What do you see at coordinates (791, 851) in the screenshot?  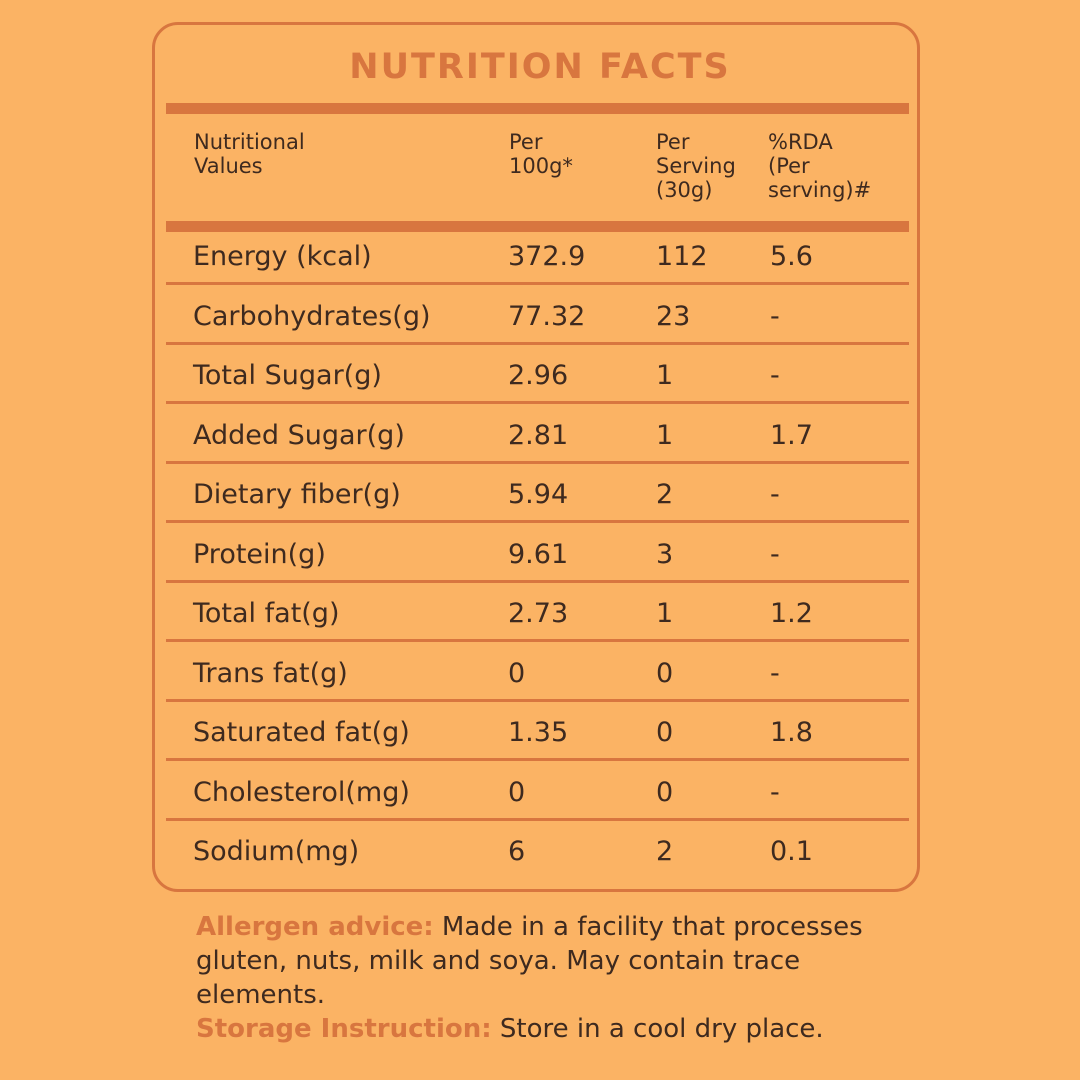 I see `rda-value: 0.1` at bounding box center [791, 851].